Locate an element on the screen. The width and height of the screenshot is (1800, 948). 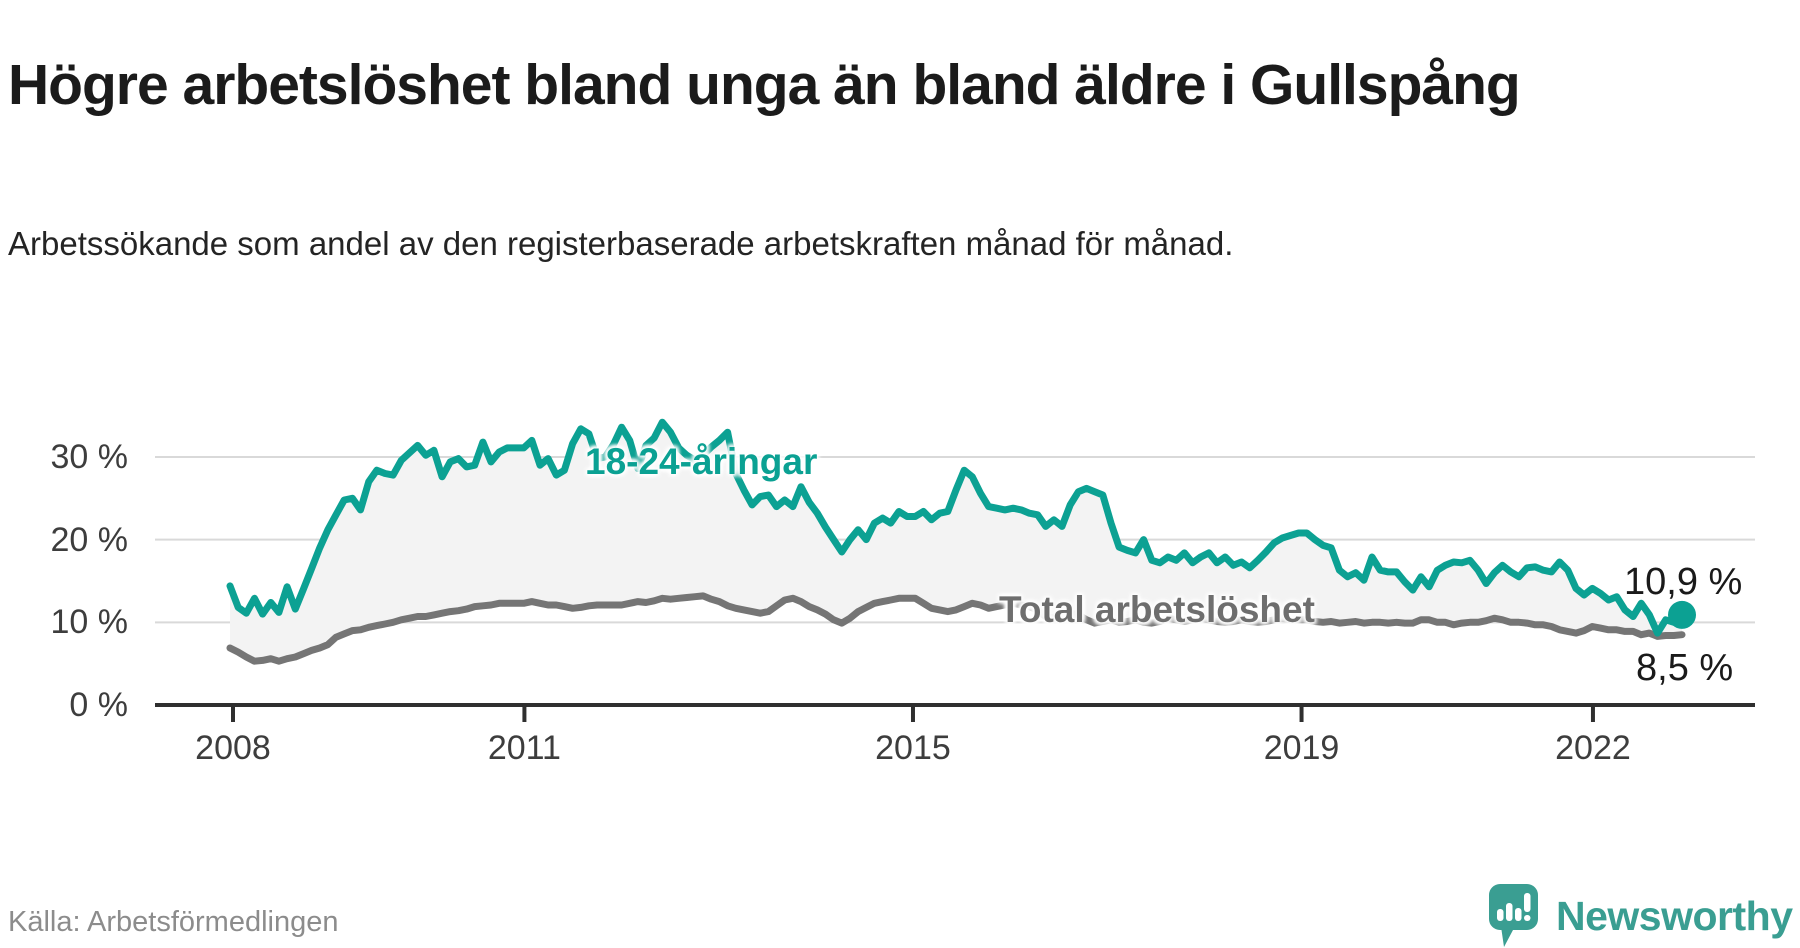
x-tick-label: 2022 is located at coordinates (1593, 748).